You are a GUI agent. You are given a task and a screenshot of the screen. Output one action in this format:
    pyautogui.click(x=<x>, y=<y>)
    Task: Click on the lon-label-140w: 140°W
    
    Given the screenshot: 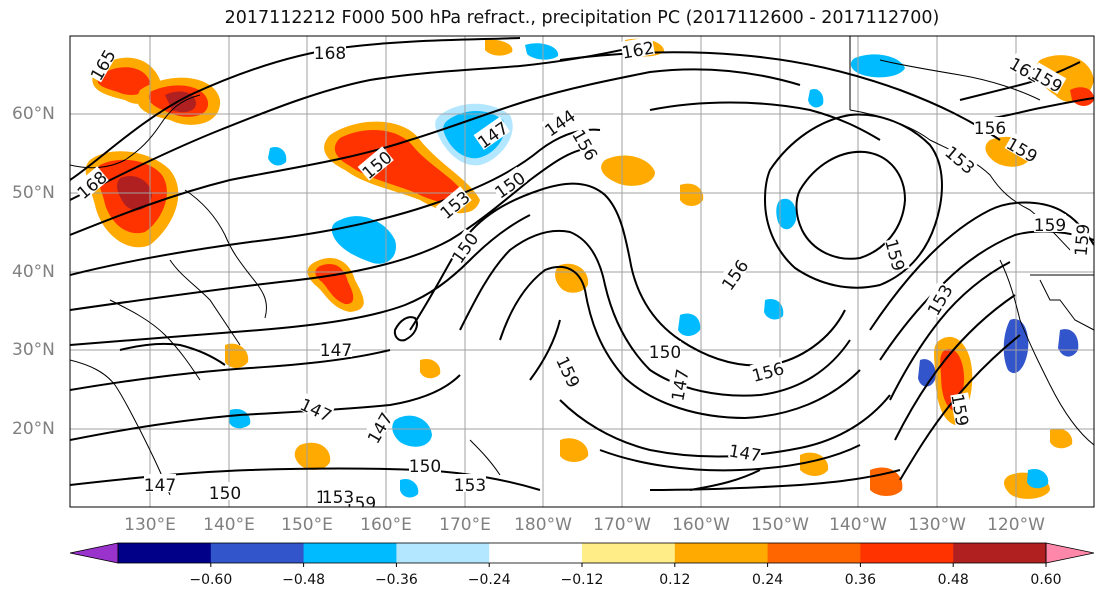 What is the action you would take?
    pyautogui.click(x=858, y=525)
    